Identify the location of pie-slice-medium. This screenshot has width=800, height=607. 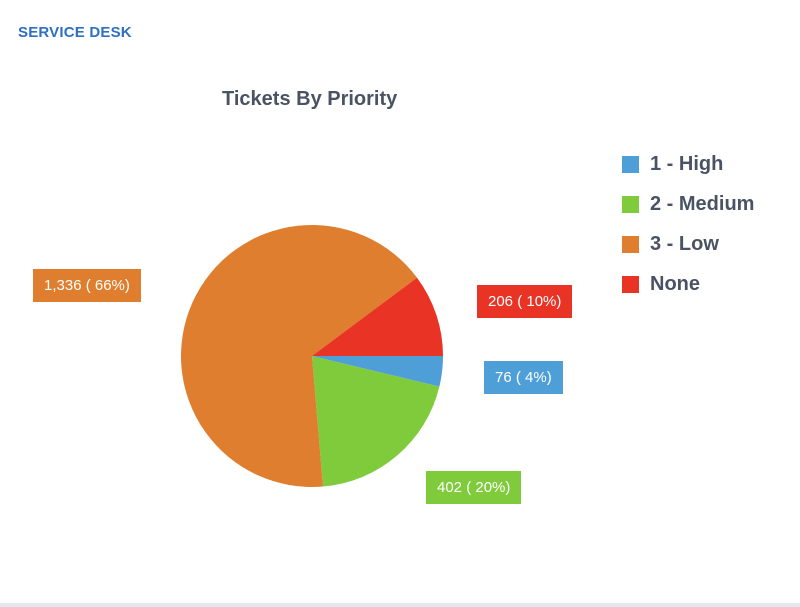
(376, 421).